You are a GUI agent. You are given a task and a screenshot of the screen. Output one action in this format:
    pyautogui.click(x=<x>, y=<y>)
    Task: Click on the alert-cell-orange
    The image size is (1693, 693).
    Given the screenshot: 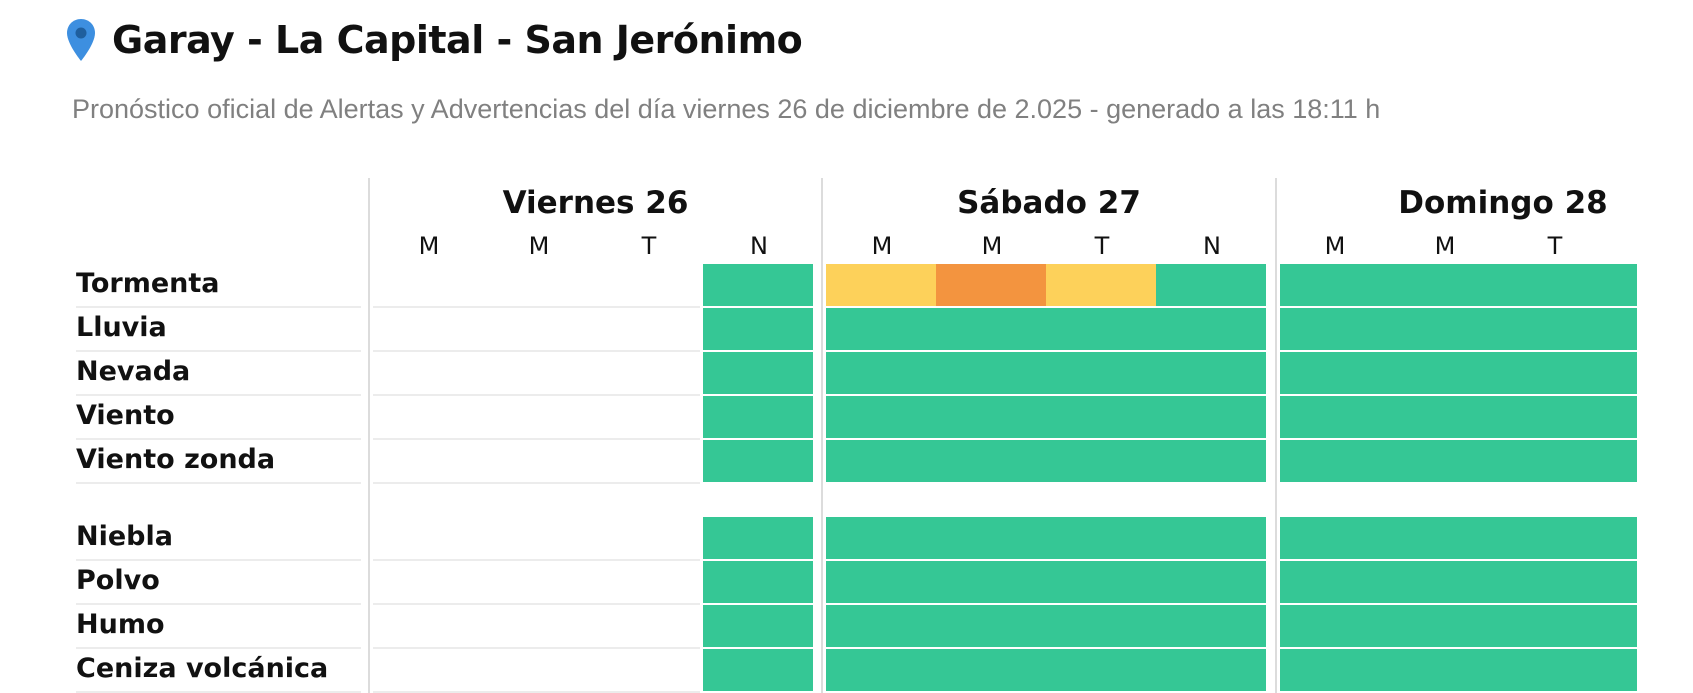 What is the action you would take?
    pyautogui.click(x=991, y=285)
    